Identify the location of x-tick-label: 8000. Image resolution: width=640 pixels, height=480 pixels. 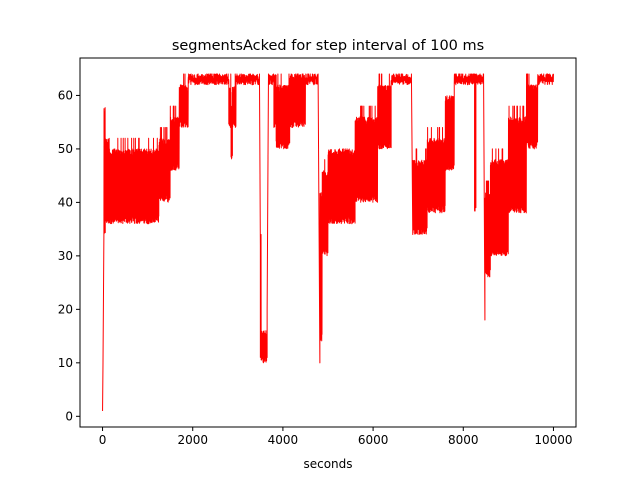
(463, 440).